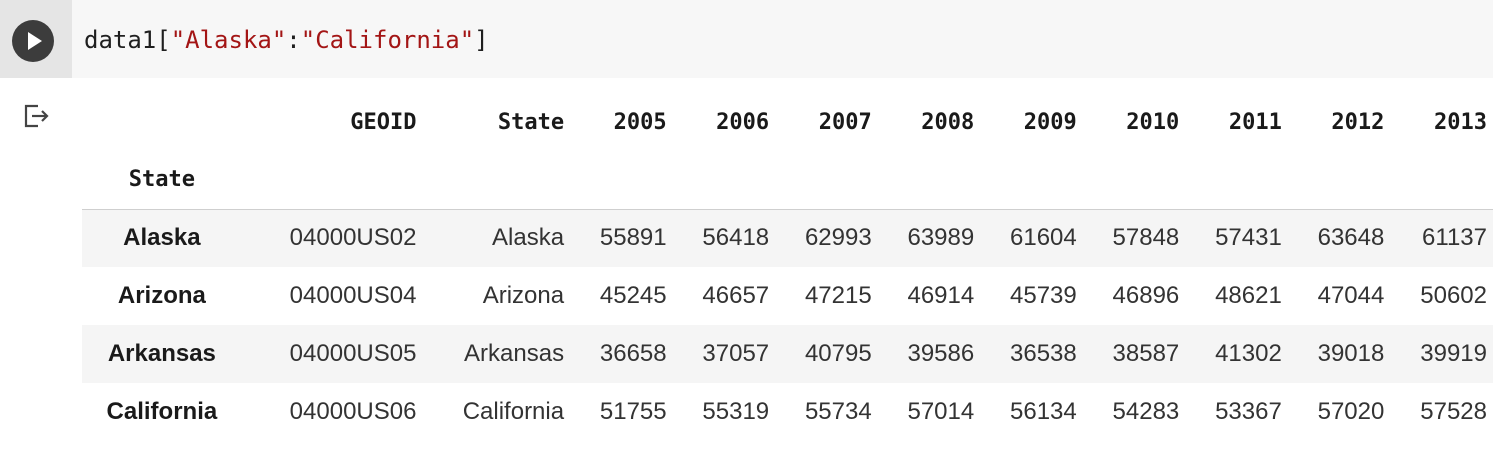 Image resolution: width=1493 pixels, height=449 pixels. Describe the element at coordinates (1453, 411) in the screenshot. I see `table-cell: 57528` at that location.